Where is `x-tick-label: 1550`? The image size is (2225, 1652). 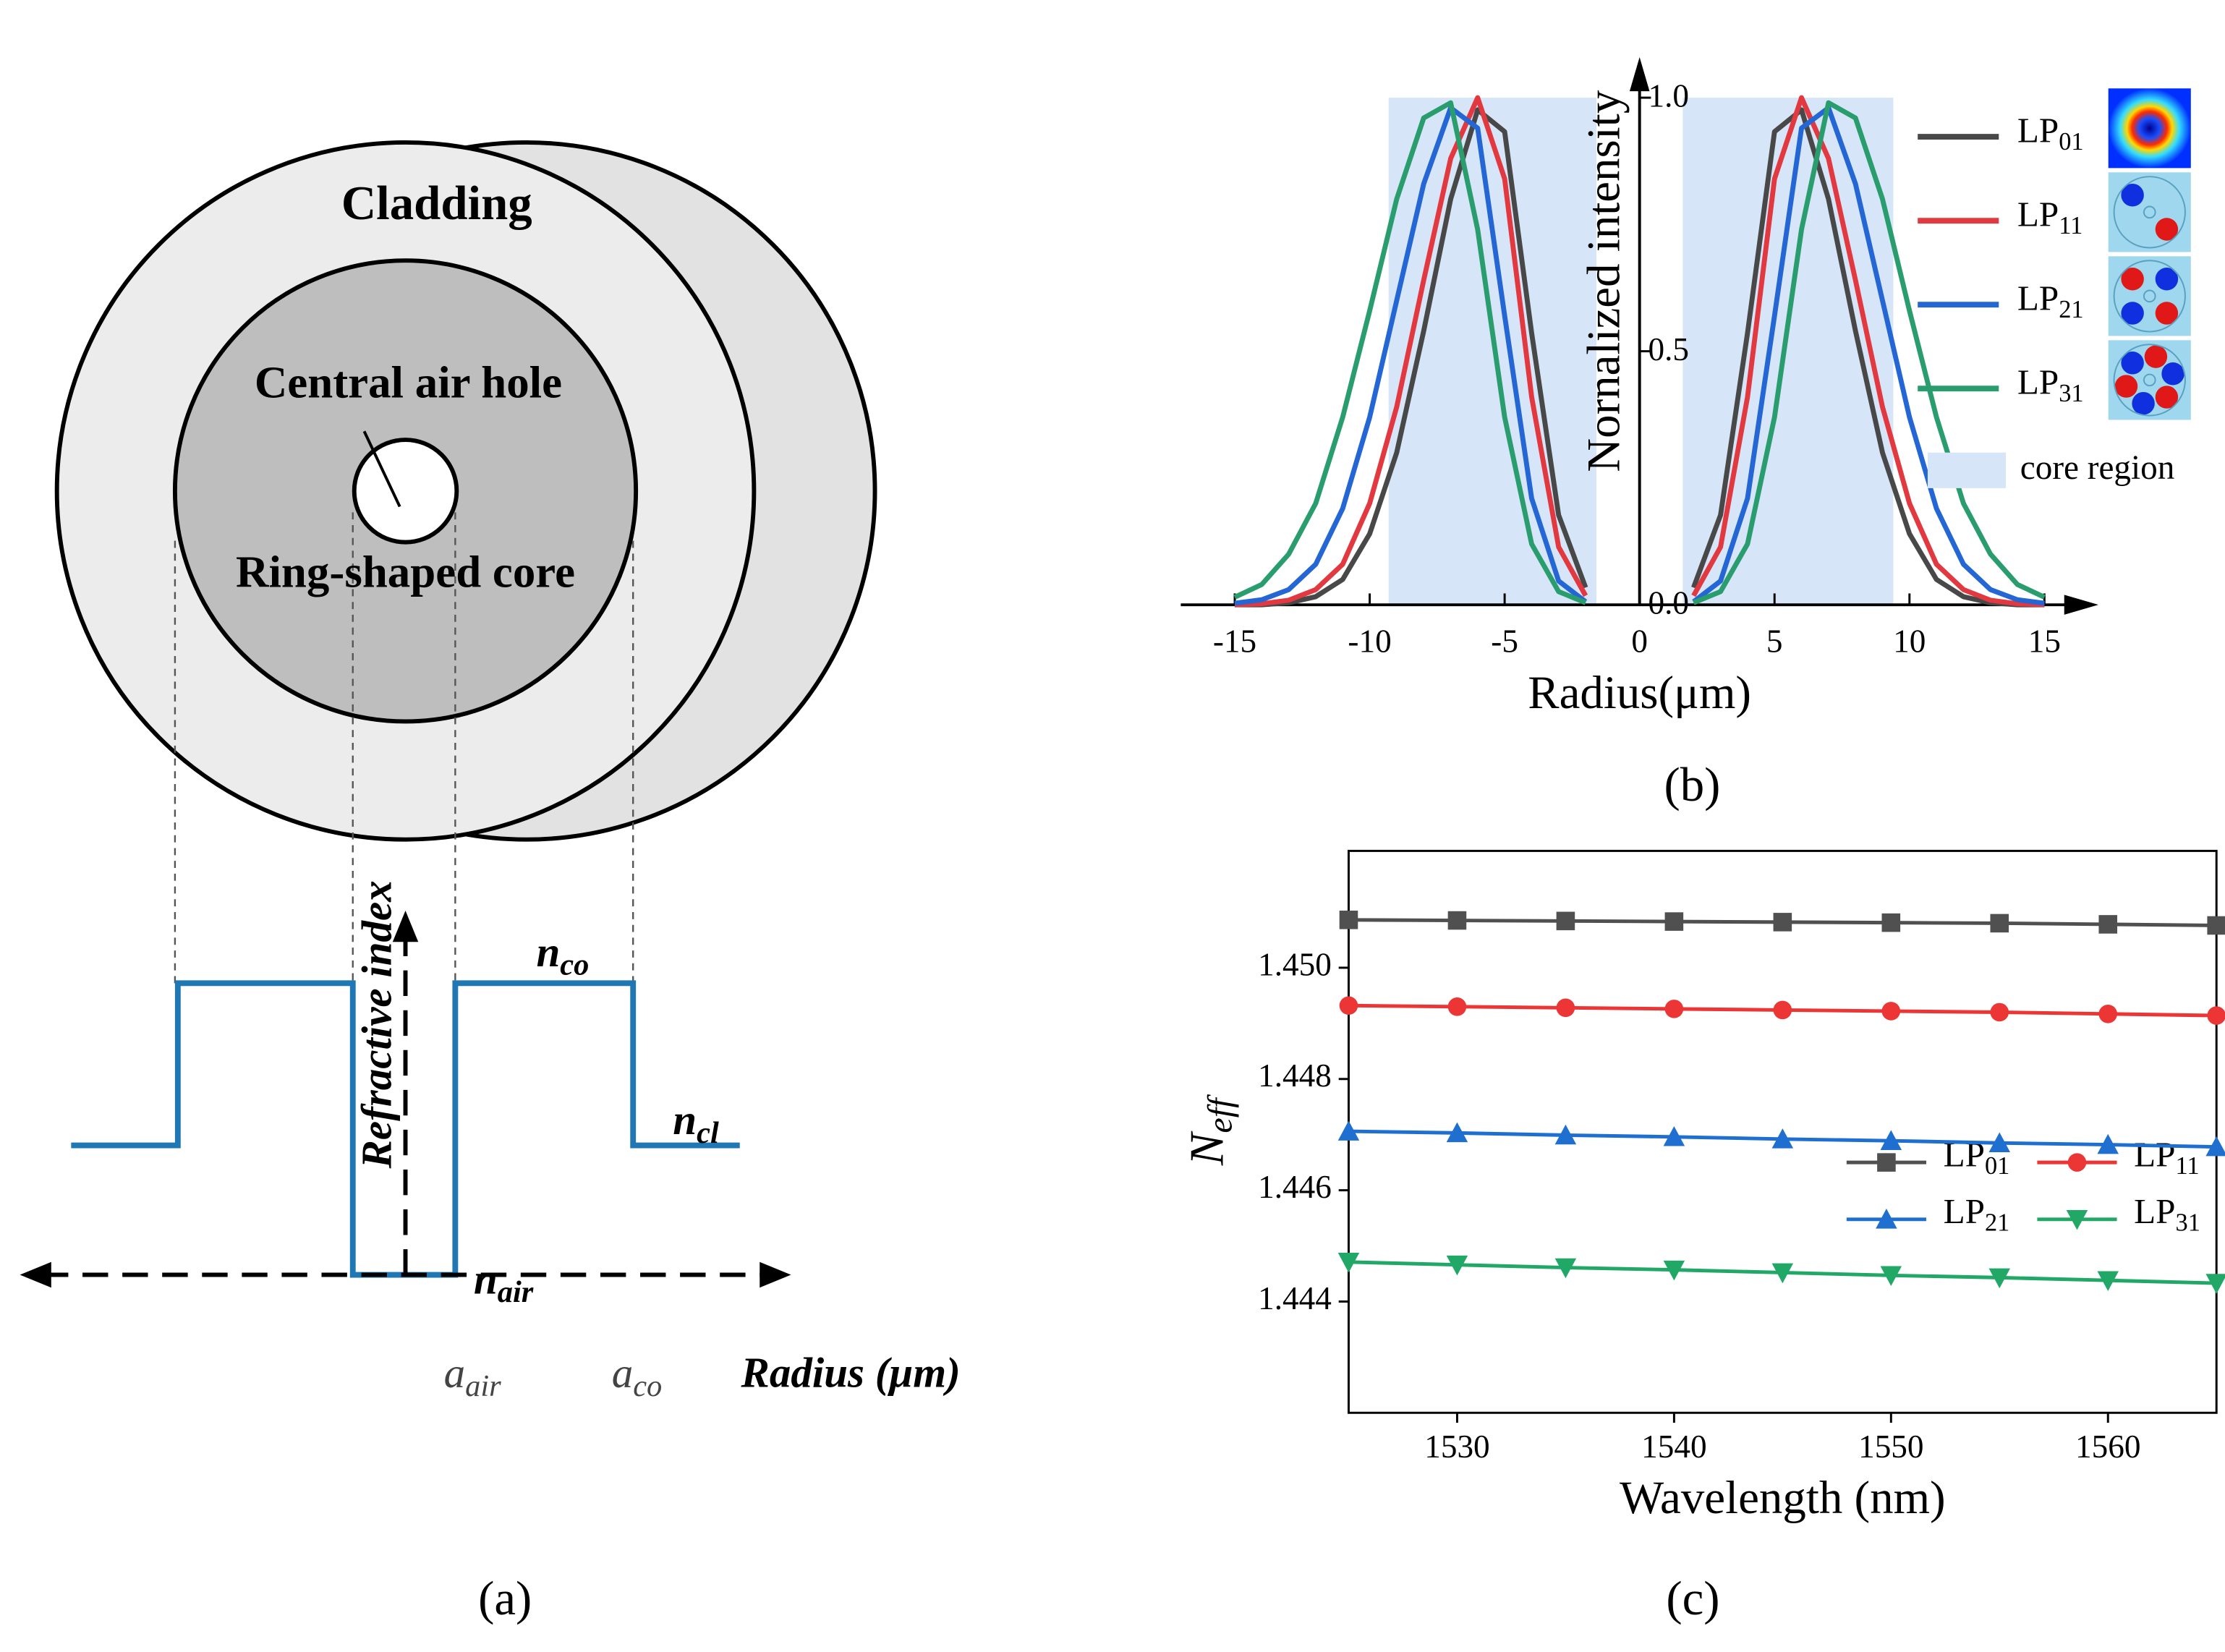 x-tick-label: 1550 is located at coordinates (1890, 1447).